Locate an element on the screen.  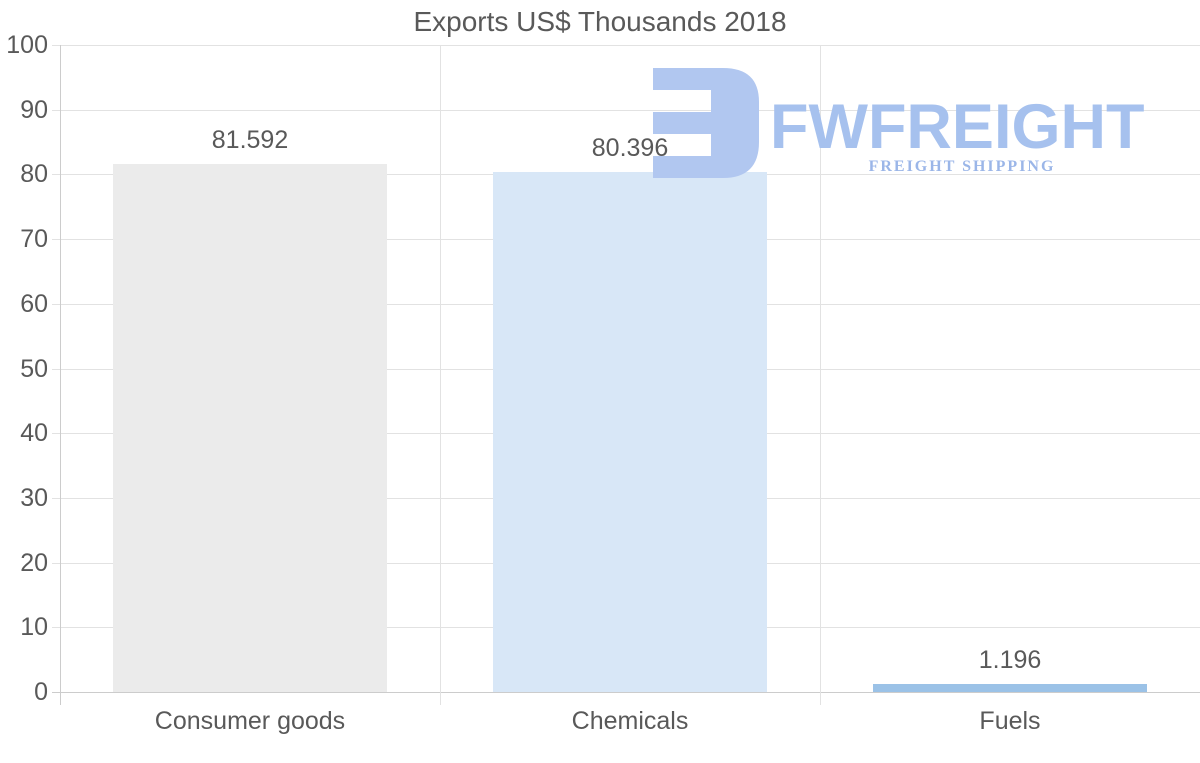
y-tick-label: 0 is located at coordinates (41, 692).